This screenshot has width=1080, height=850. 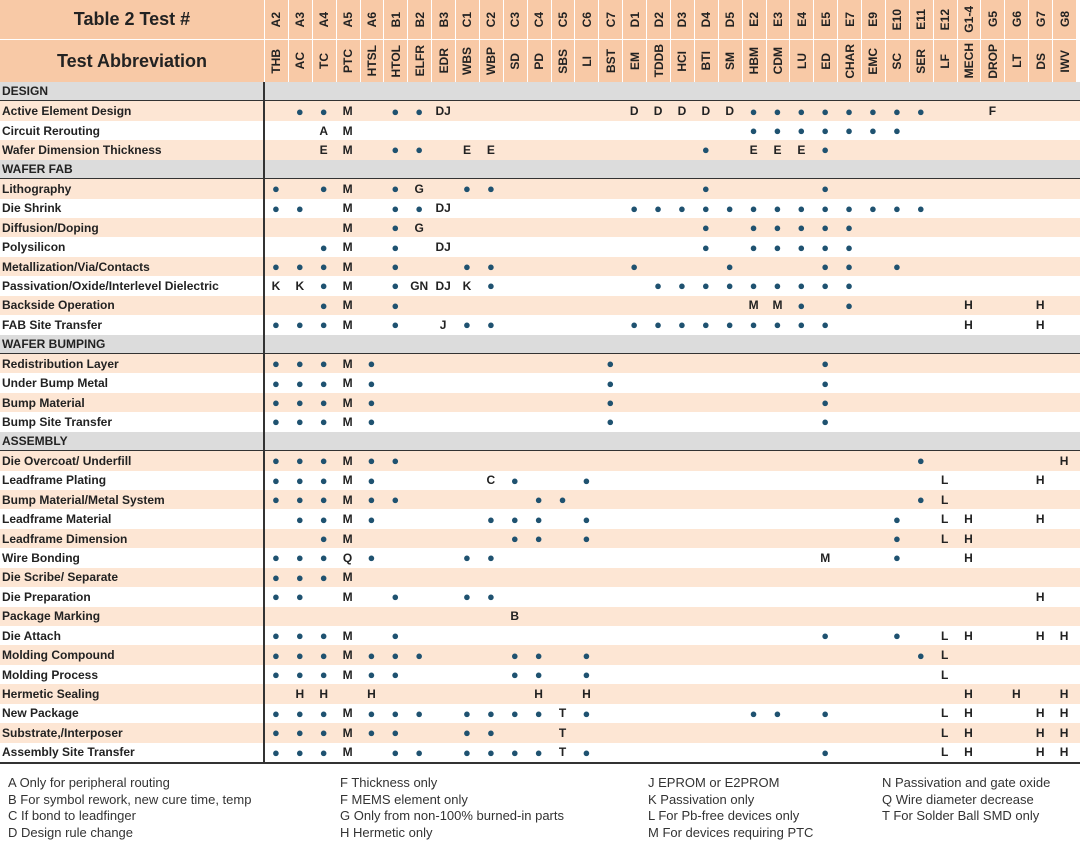 I want to click on test-abbreviation: PTC, so click(x=347, y=61).